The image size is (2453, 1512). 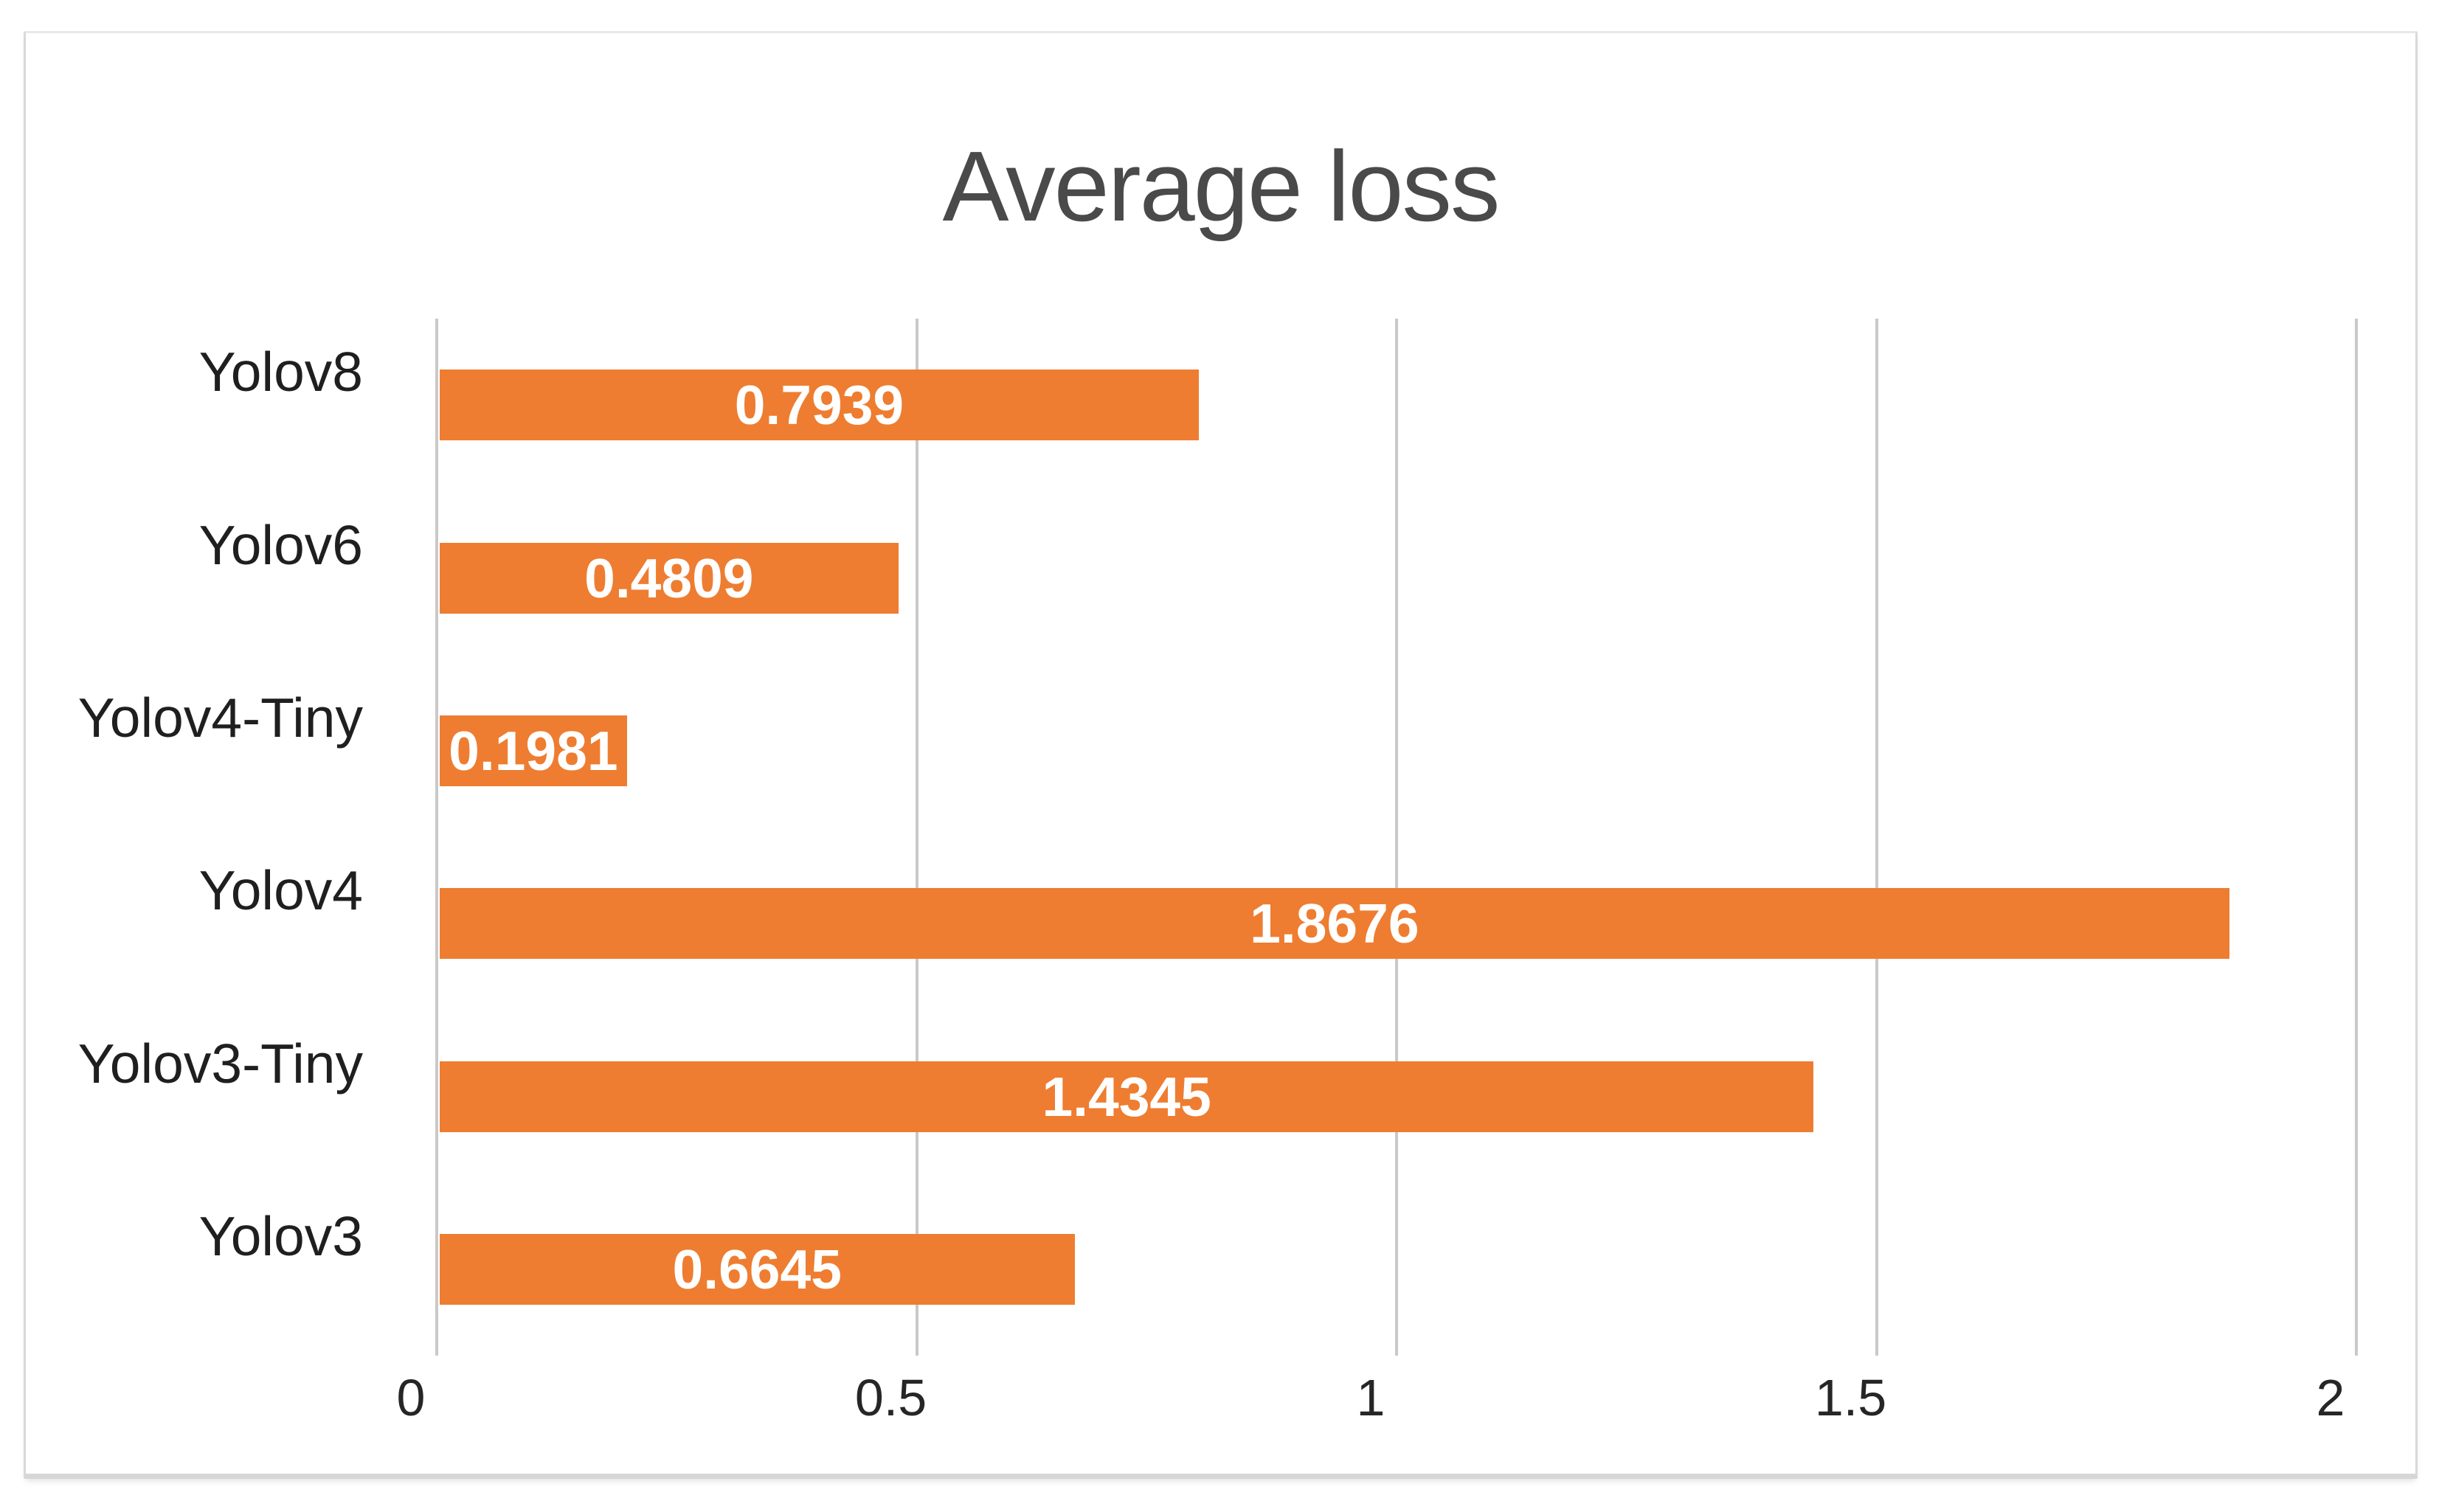 I want to click on category-label-yolov6: Yolov6, so click(x=280, y=544).